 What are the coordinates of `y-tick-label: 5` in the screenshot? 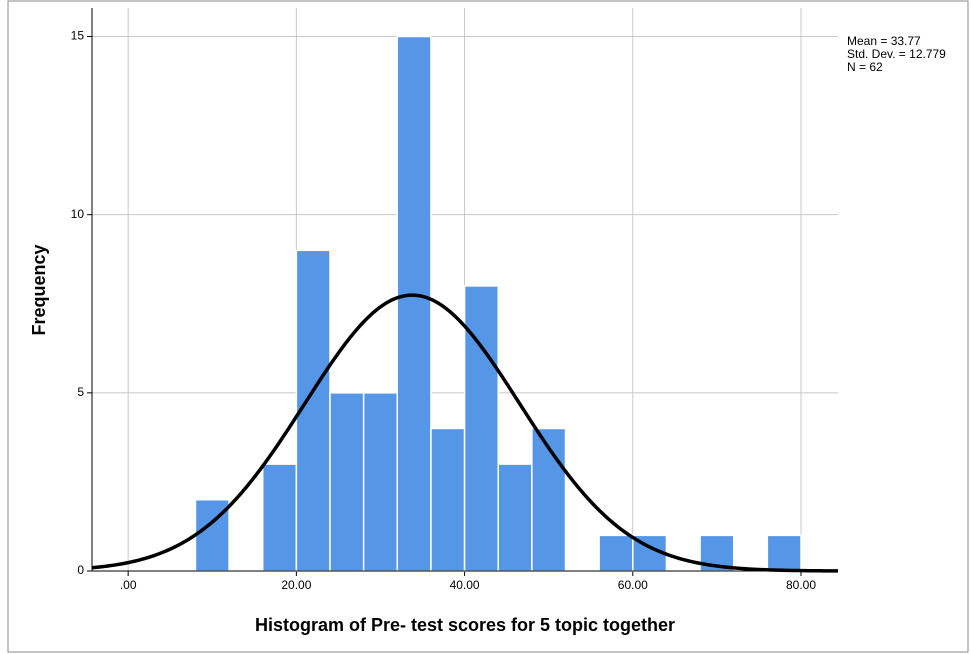 It's located at (80, 392).